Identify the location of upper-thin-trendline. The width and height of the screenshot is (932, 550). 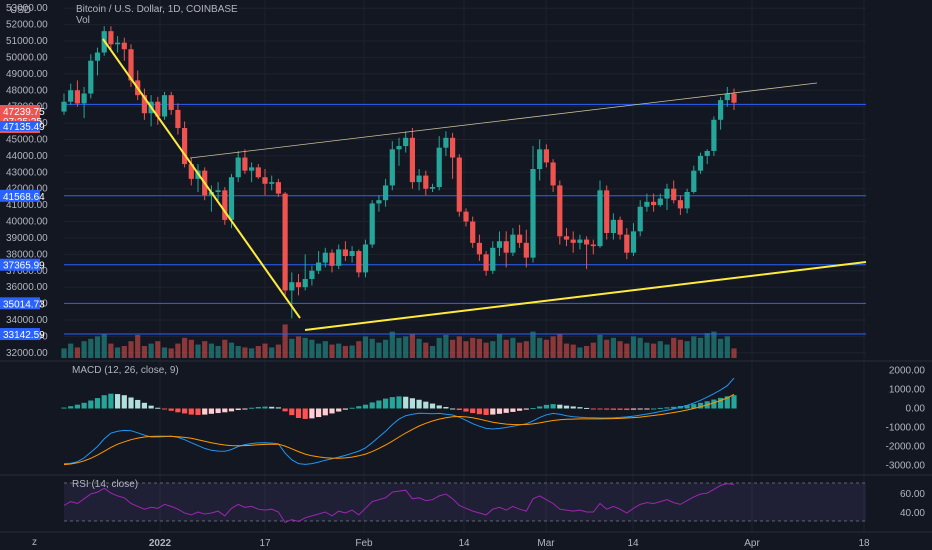
(503, 120).